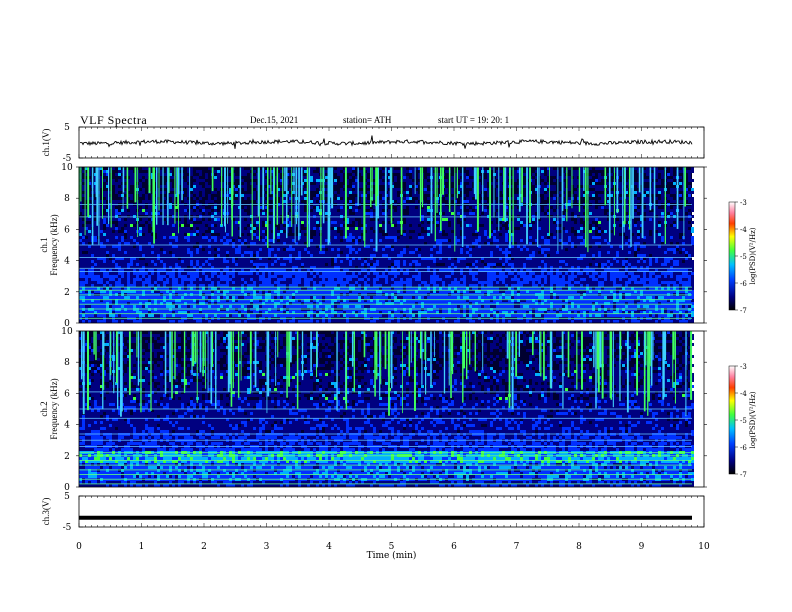 The image size is (792, 612). What do you see at coordinates (391, 142) in the screenshot?
I see `ch1-frame` at bounding box center [391, 142].